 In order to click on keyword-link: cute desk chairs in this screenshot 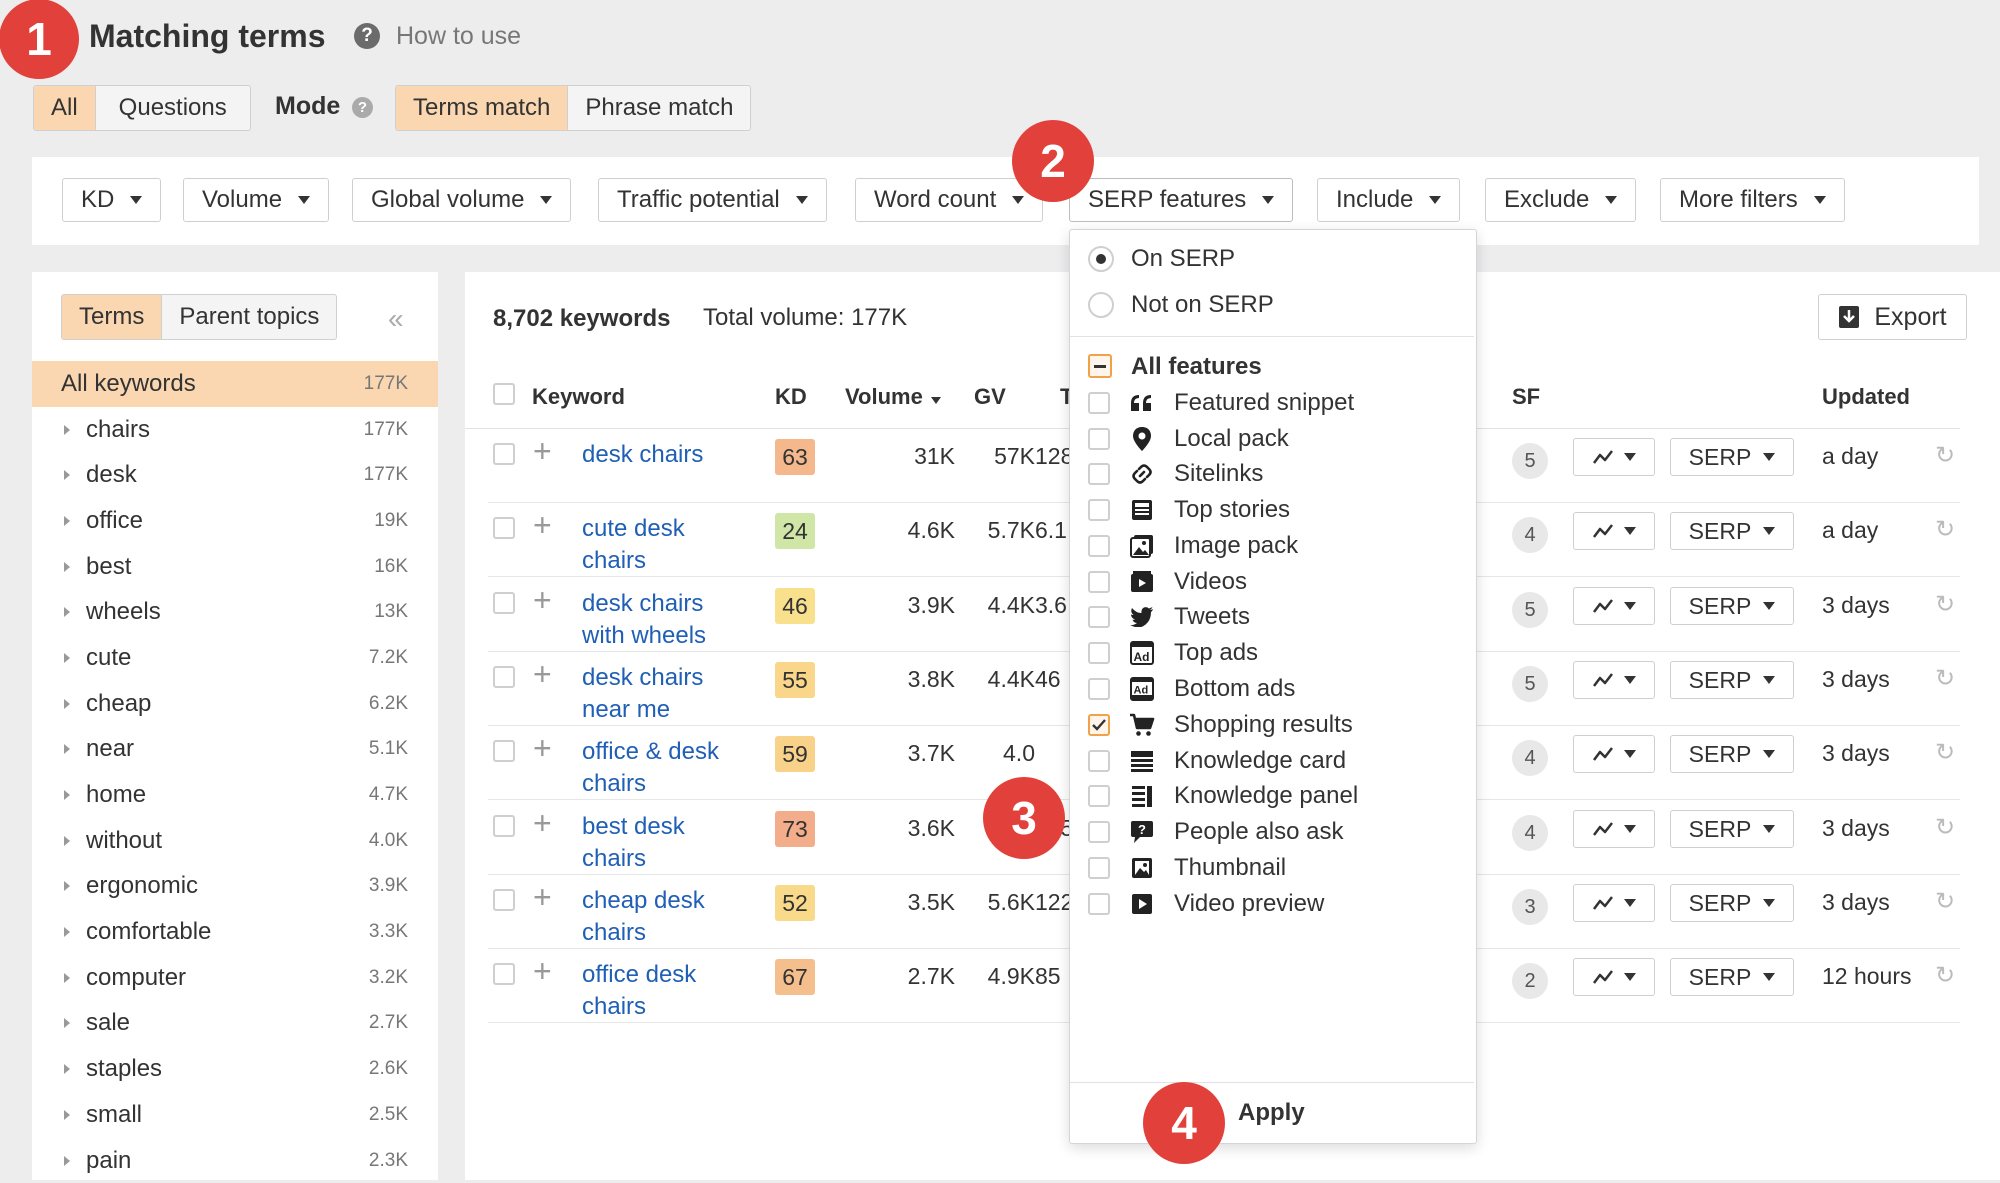, I will do `click(633, 544)`.